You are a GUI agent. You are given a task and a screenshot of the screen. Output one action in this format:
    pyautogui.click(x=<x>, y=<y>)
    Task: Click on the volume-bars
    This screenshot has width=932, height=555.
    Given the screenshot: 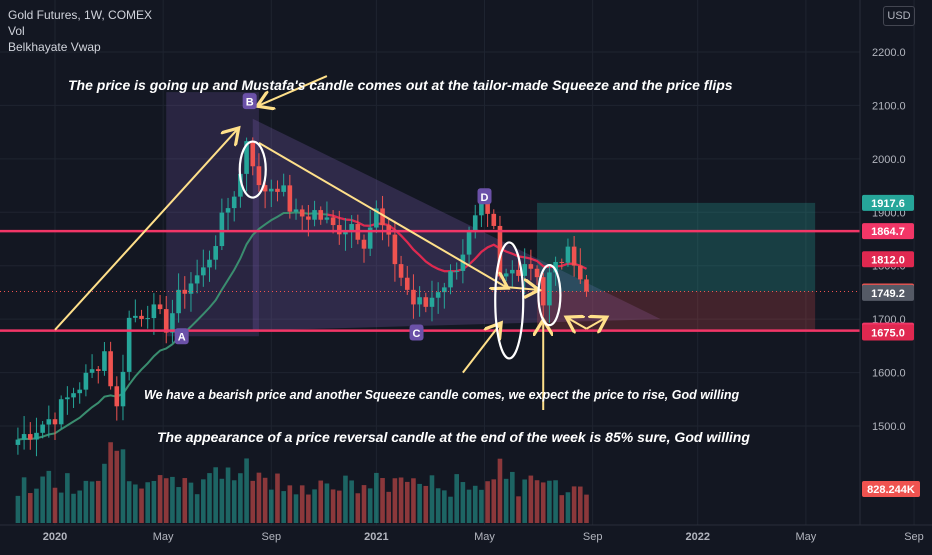 What is the action you would take?
    pyautogui.click(x=302, y=482)
    